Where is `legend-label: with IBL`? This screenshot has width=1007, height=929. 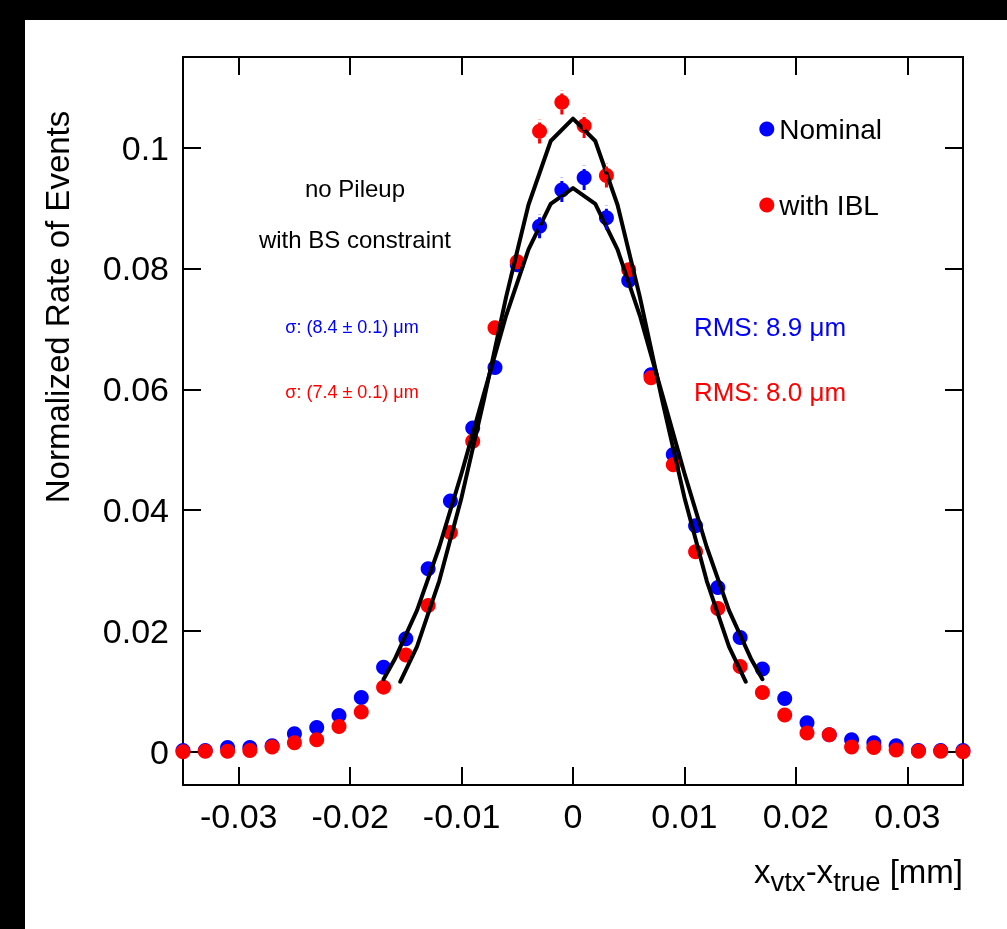 legend-label: with IBL is located at coordinates (828, 205).